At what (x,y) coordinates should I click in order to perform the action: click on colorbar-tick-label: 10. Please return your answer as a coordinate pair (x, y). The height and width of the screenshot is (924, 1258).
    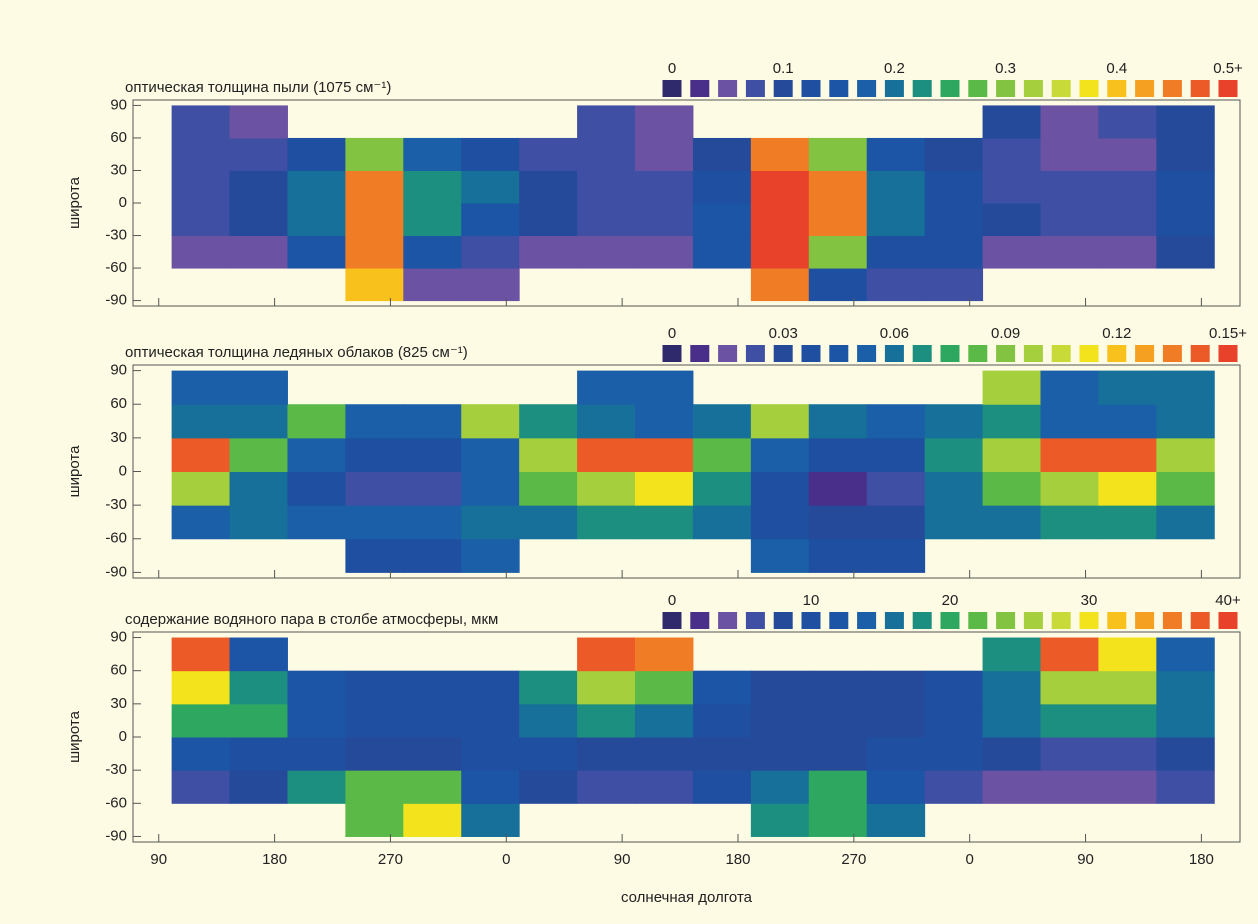
    Looking at the image, I should click on (811, 600).